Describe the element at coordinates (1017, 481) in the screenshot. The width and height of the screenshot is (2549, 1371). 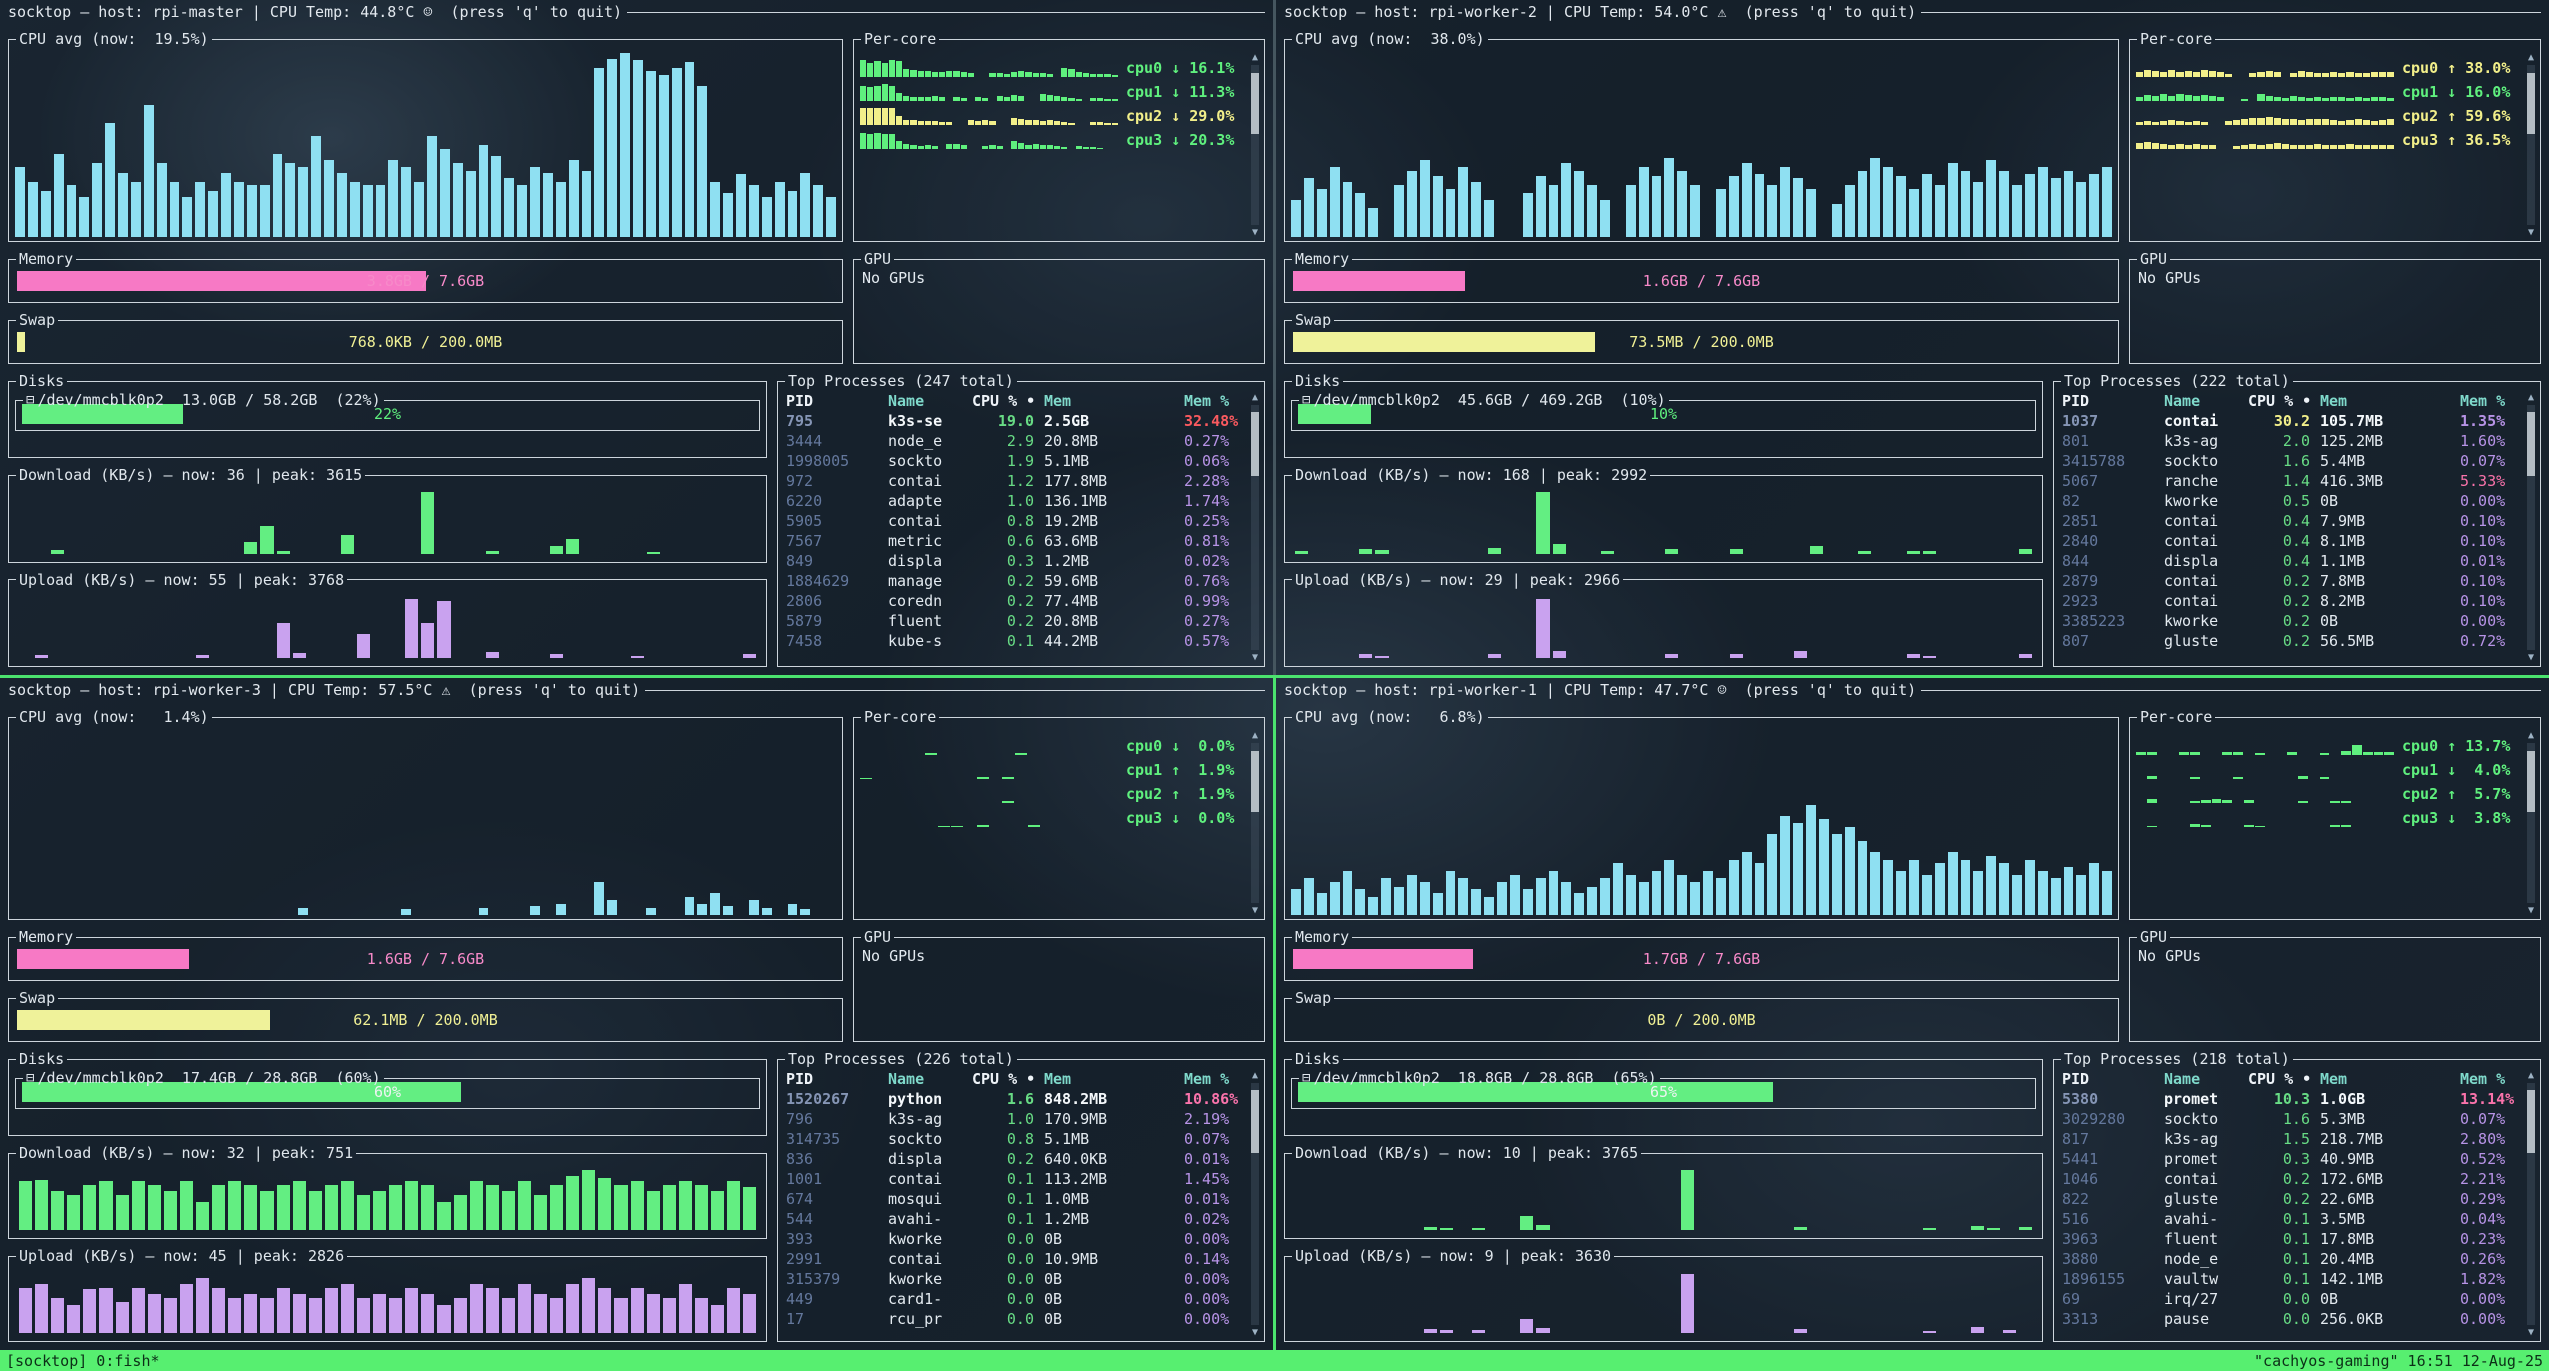
I see `process-row: 972 contai 1.2 177.8MB 2.28%` at that location.